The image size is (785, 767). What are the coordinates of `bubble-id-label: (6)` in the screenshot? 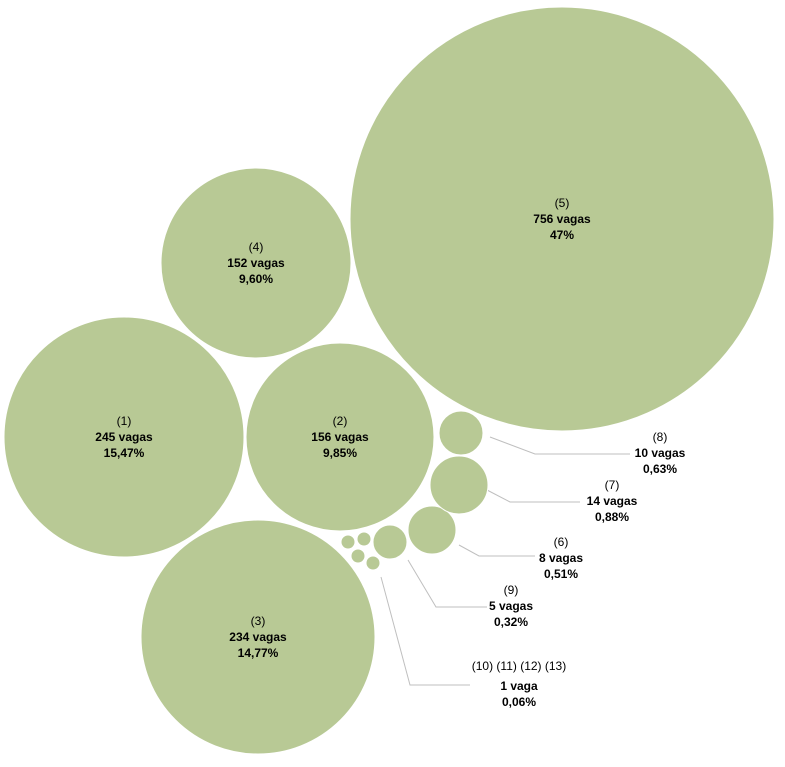 It's located at (561, 542).